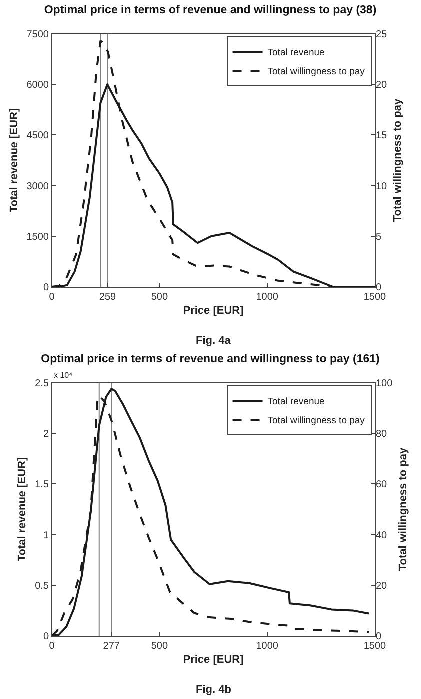  Describe the element at coordinates (108, 297) in the screenshot. I see `x-tick-label: 259` at that location.